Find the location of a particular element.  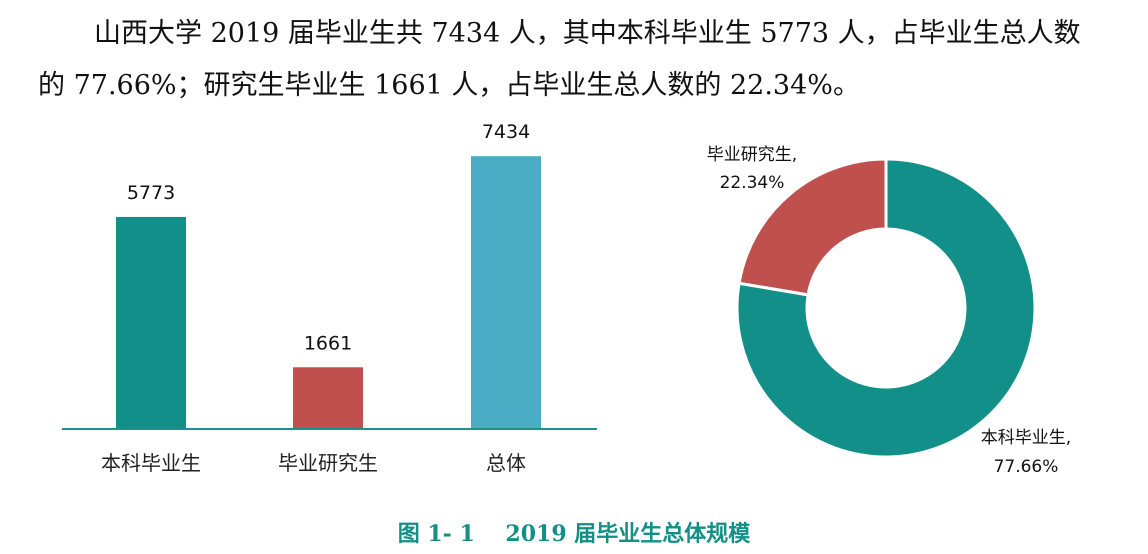

donut-label-name: 本科毕业生, is located at coordinates (1026, 438).